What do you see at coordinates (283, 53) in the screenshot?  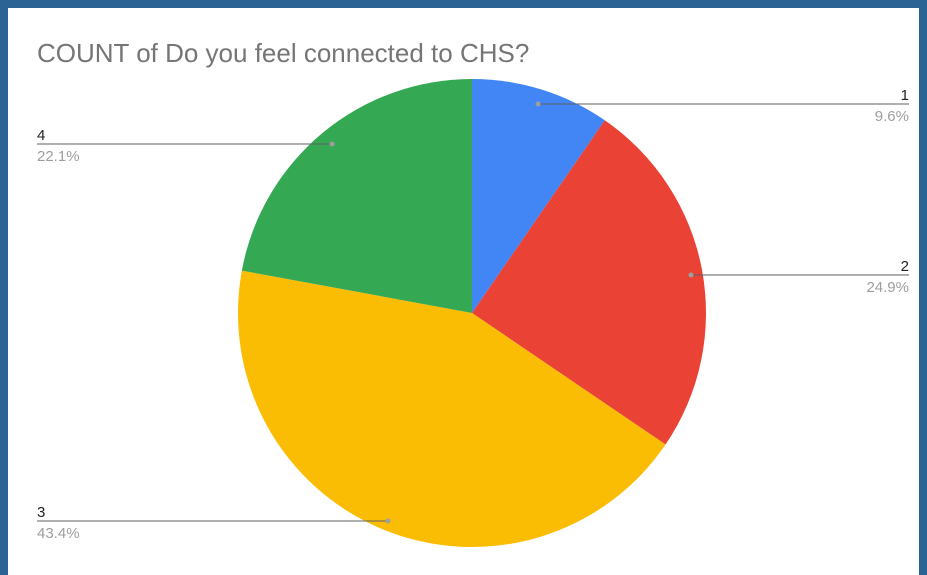 I see `chart-title: COUNT of Do you feel connected to CHS?` at bounding box center [283, 53].